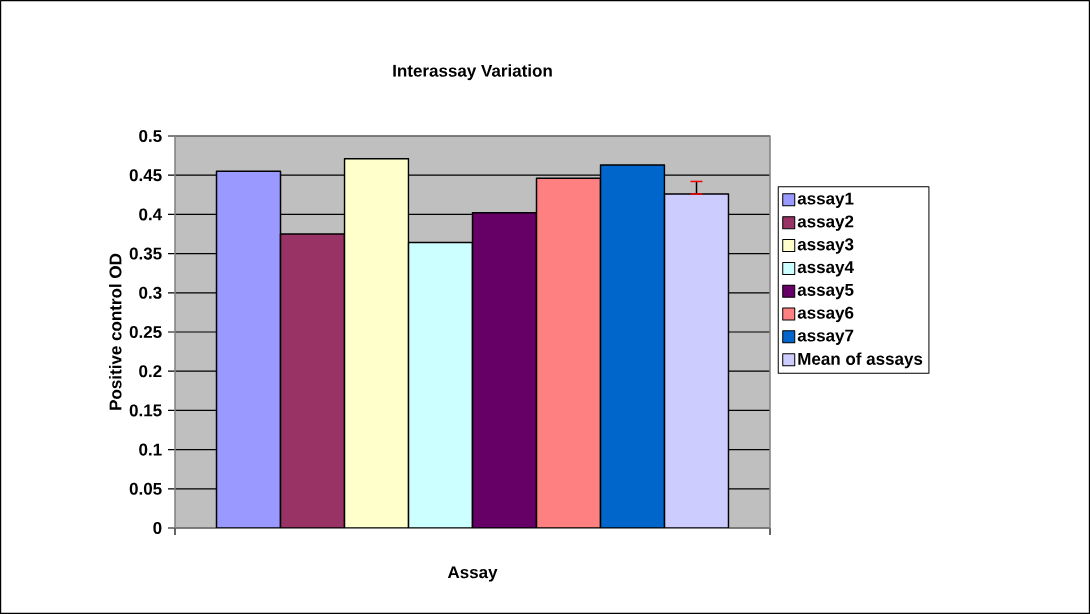  What do you see at coordinates (115, 331) in the screenshot?
I see `y-axis-title: Positive control OD` at bounding box center [115, 331].